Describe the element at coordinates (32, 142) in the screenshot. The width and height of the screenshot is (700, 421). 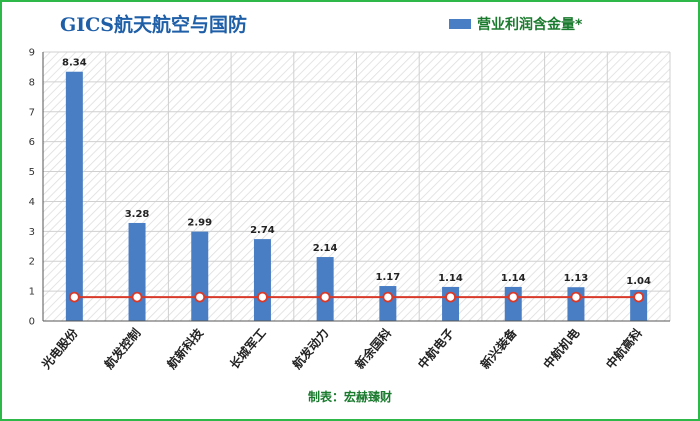
I see `y-tick-label: 6` at that location.